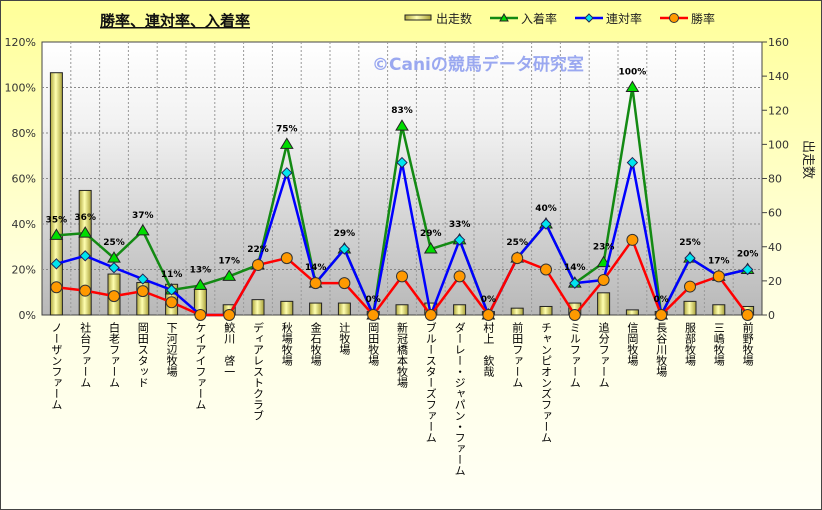 The width and height of the screenshot is (822, 510). Describe the element at coordinates (24, 270) in the screenshot. I see `y-tick-label: 20%` at that location.